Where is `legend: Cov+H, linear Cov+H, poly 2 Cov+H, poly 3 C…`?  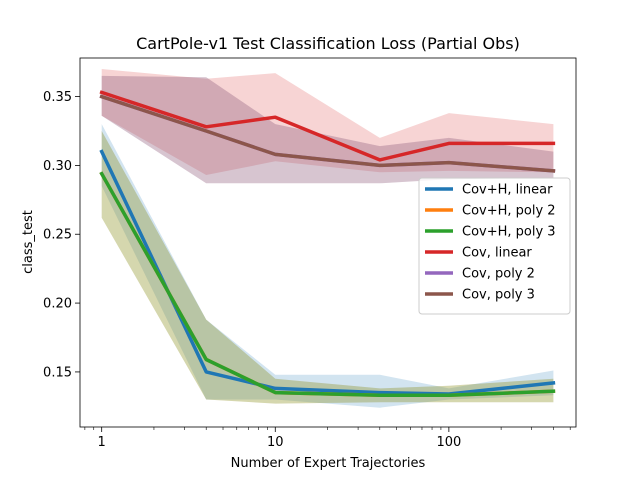
legend: Cov+H, linear Cov+H, poly 2 Cov+H, poly 3 C… is located at coordinates (494, 246).